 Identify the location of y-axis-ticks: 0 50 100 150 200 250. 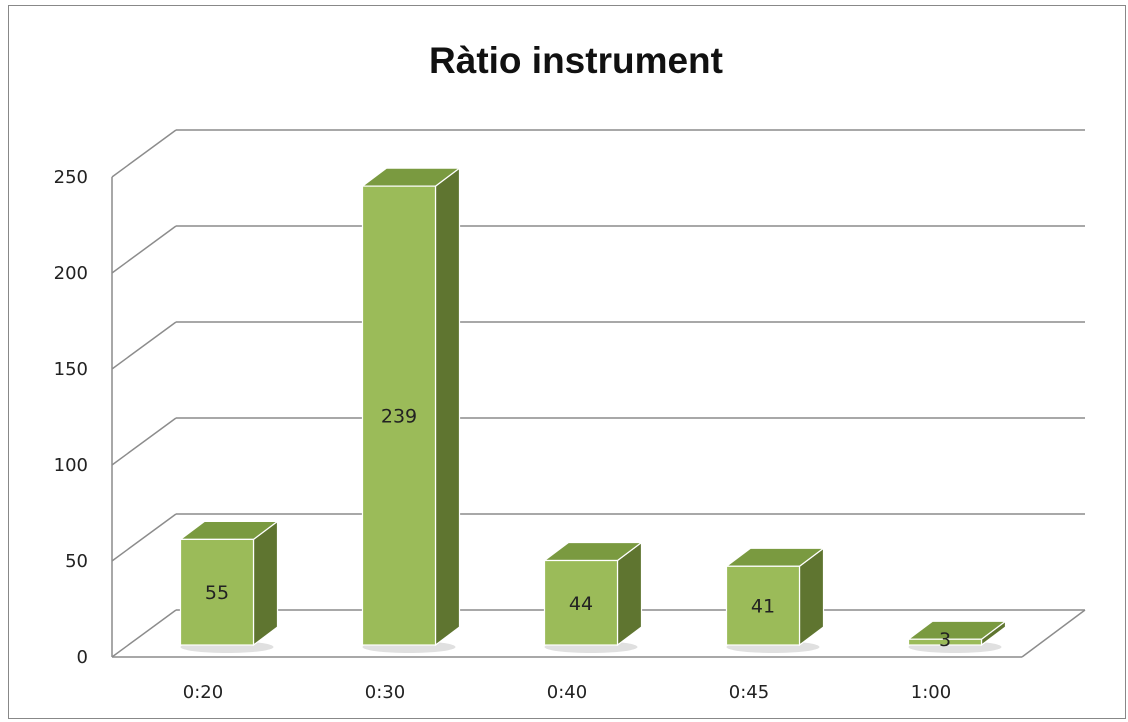
(71, 417).